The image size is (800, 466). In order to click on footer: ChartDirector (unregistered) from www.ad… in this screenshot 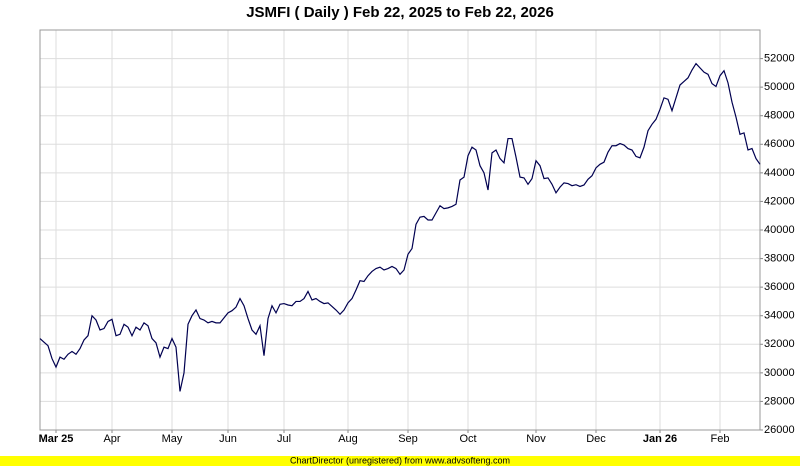, I will do `click(400, 460)`.